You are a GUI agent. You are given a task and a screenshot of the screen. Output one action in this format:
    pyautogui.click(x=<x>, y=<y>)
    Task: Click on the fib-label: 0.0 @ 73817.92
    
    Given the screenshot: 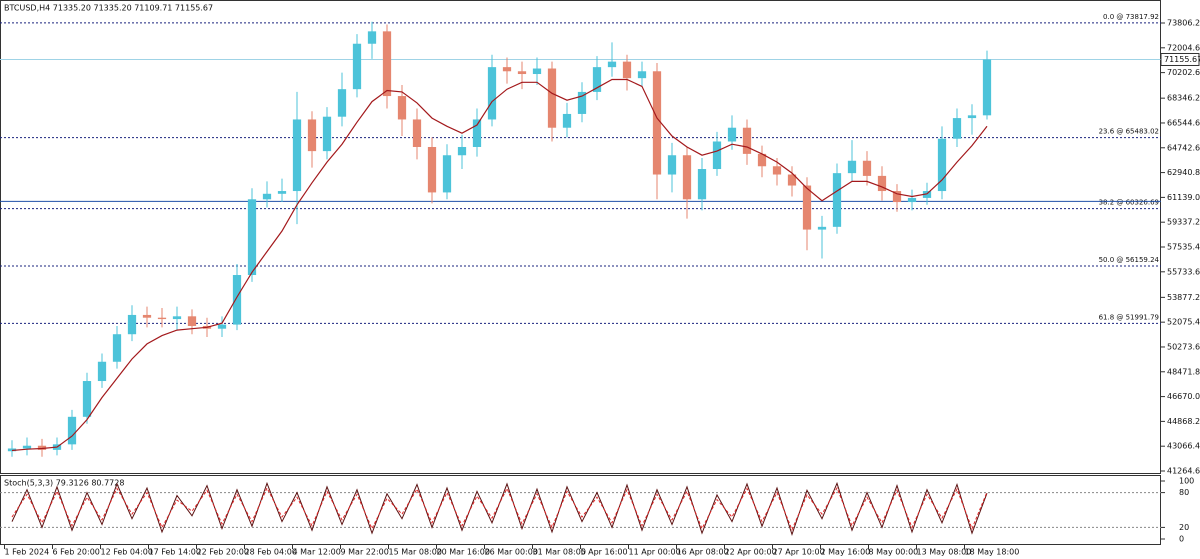 What is the action you would take?
    pyautogui.click(x=1131, y=17)
    